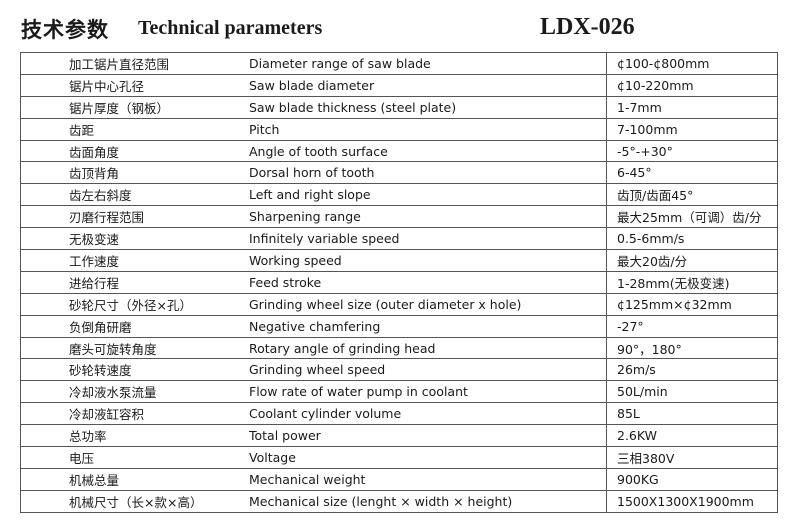 The image size is (800, 525). I want to click on param-name-en: Negative chamfering, so click(428, 326).